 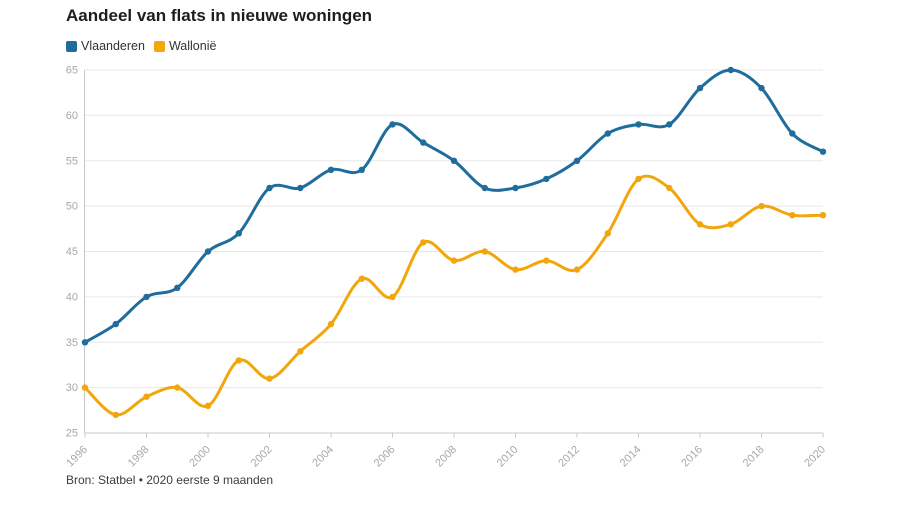 I want to click on data-point-wallonie-1998, so click(x=146, y=396).